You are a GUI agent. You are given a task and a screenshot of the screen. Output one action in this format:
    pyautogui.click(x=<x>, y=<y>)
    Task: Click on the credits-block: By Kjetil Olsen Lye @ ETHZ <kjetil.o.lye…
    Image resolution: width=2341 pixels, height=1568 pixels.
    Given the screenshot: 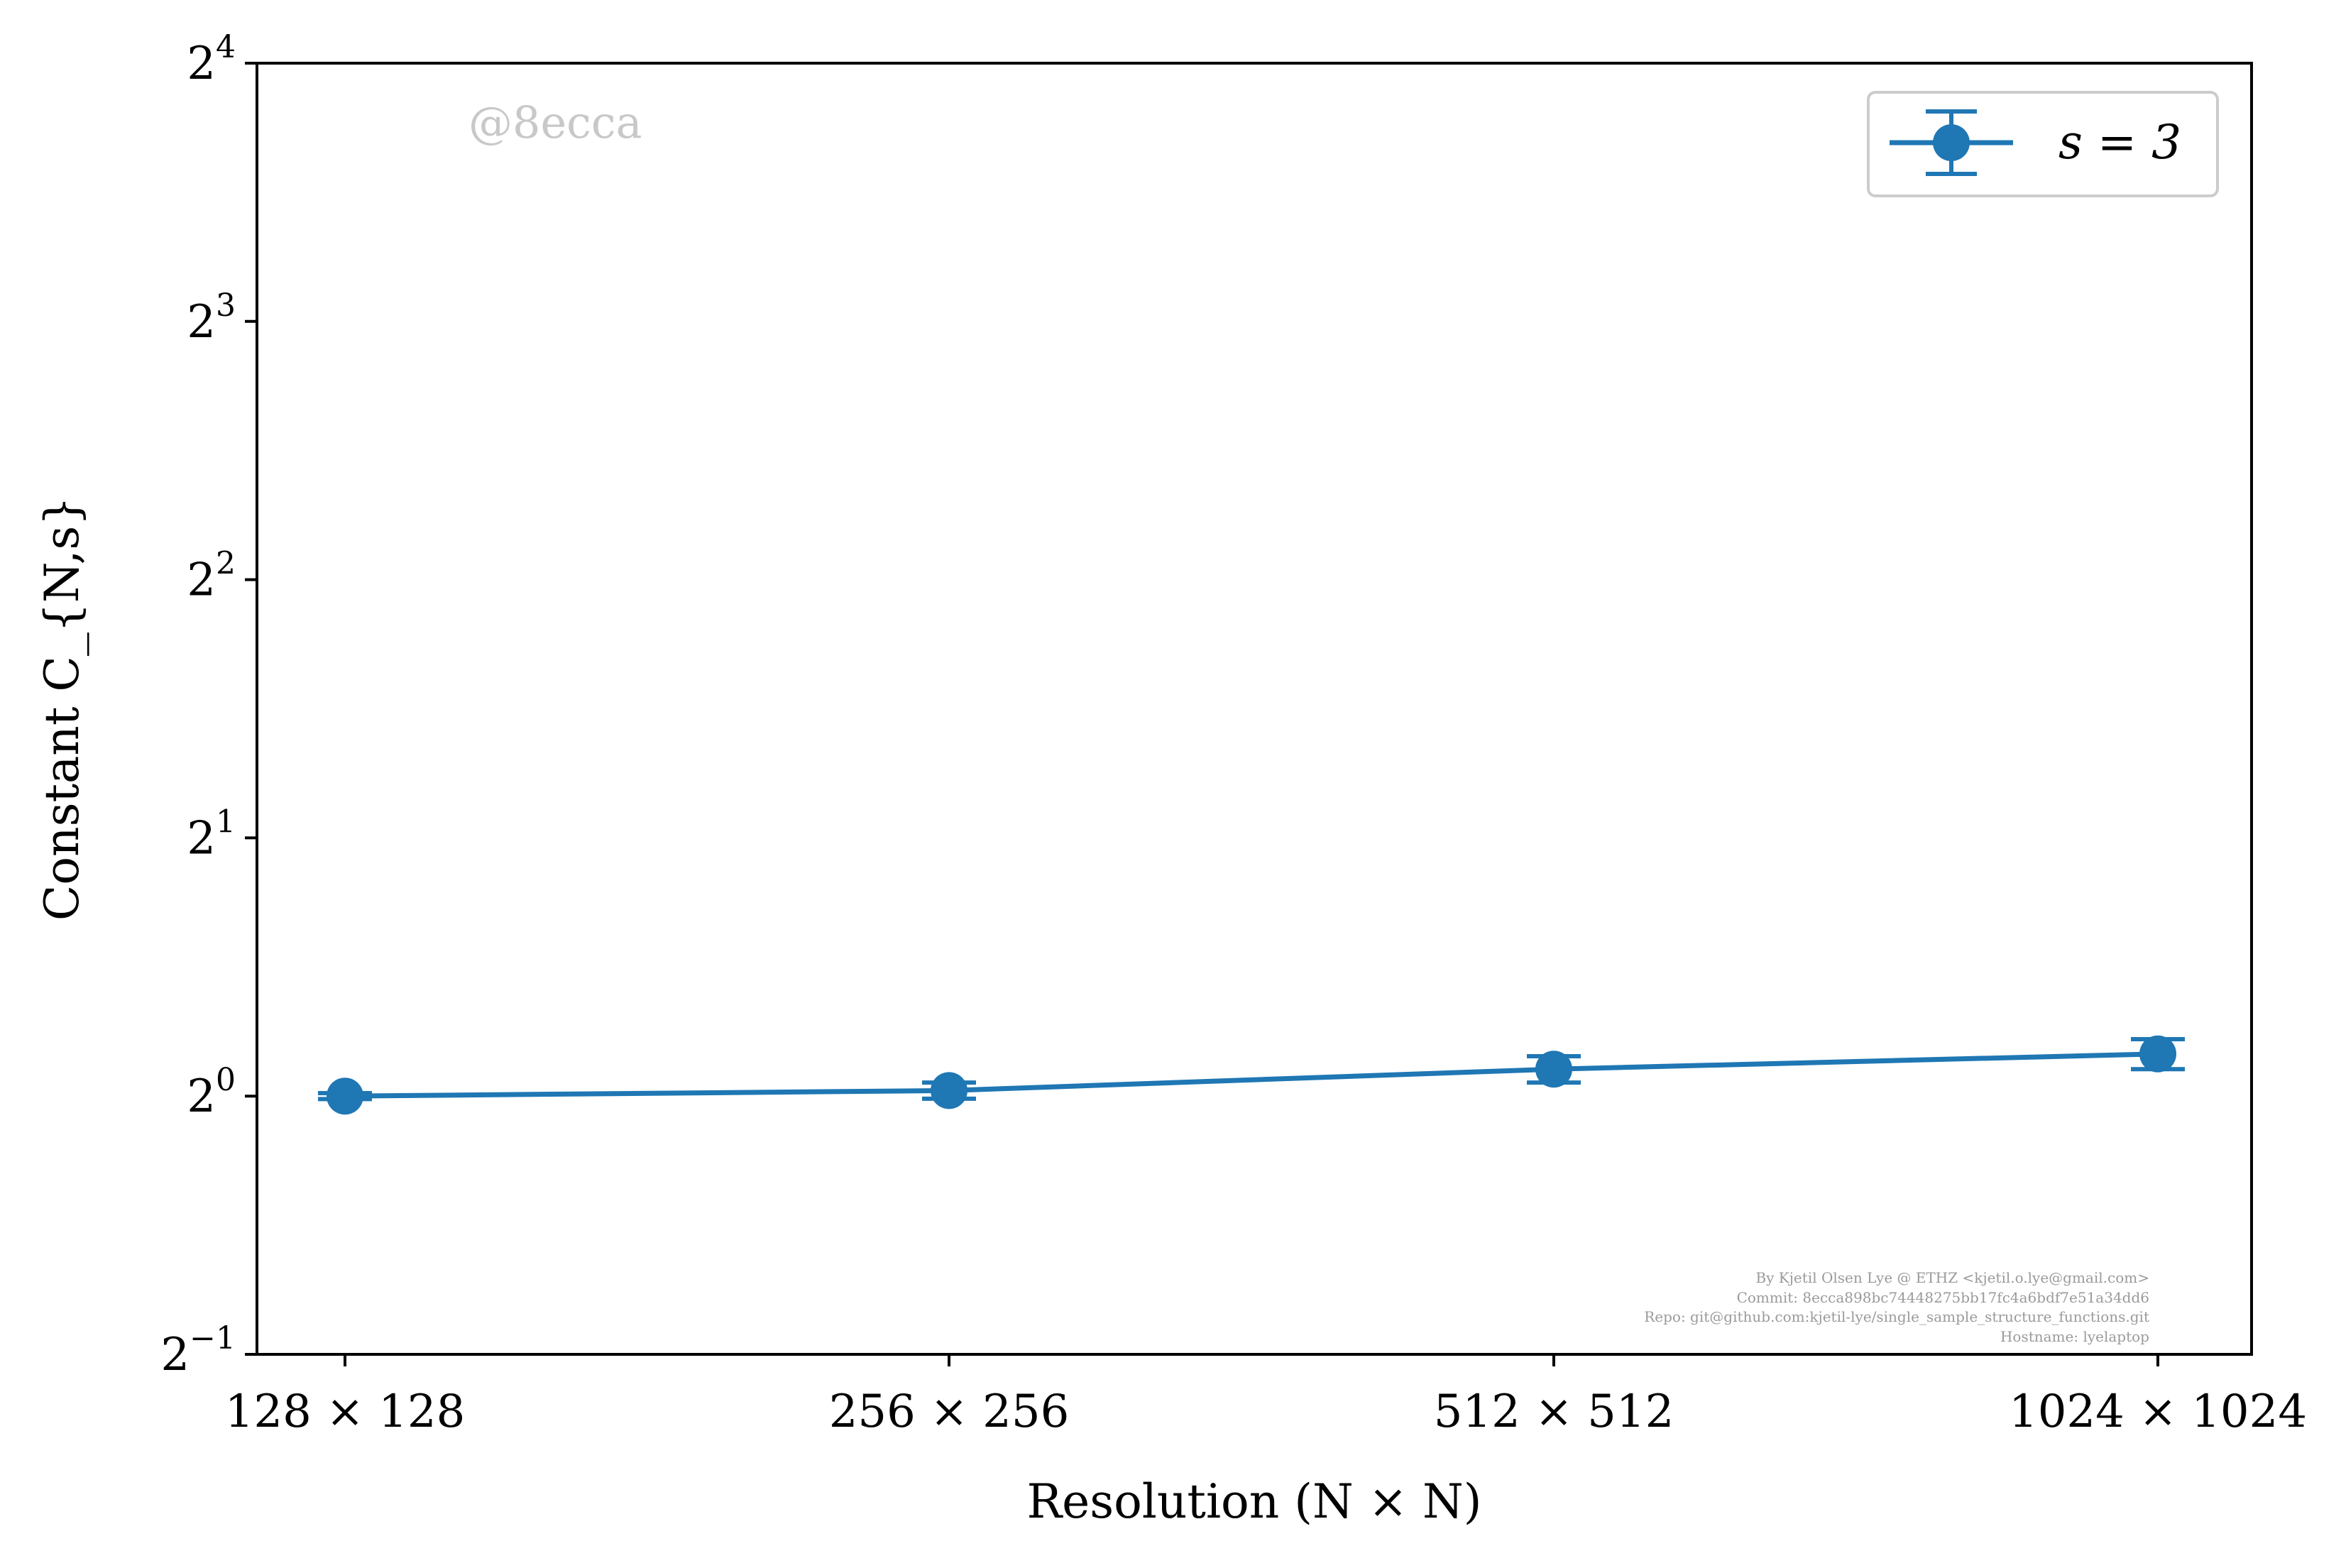 What is the action you would take?
    pyautogui.click(x=1897, y=1307)
    